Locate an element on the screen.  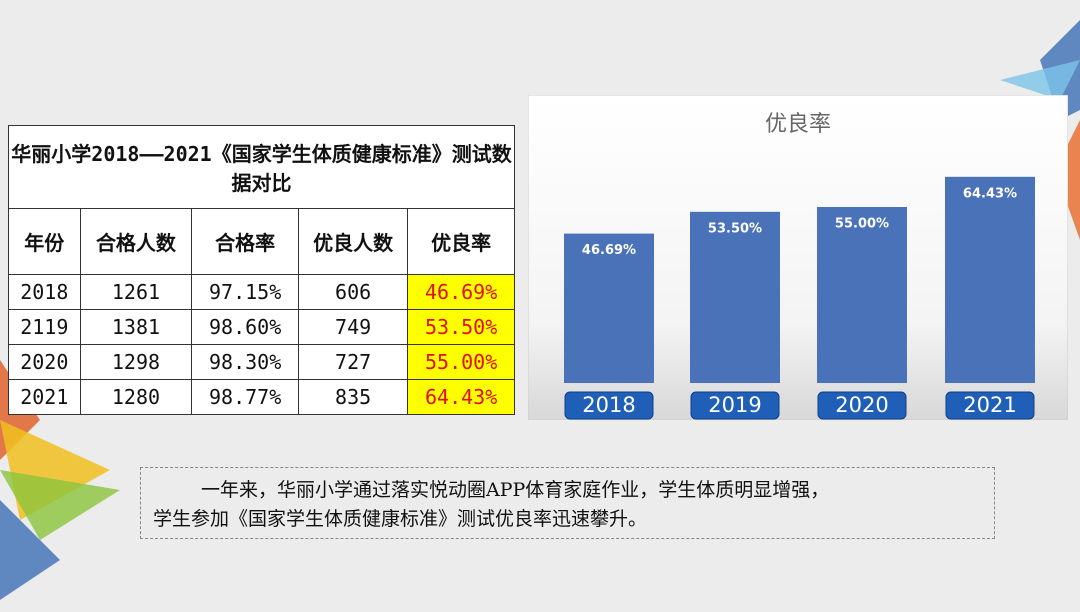
table-cell: 64.43% is located at coordinates (461, 397).